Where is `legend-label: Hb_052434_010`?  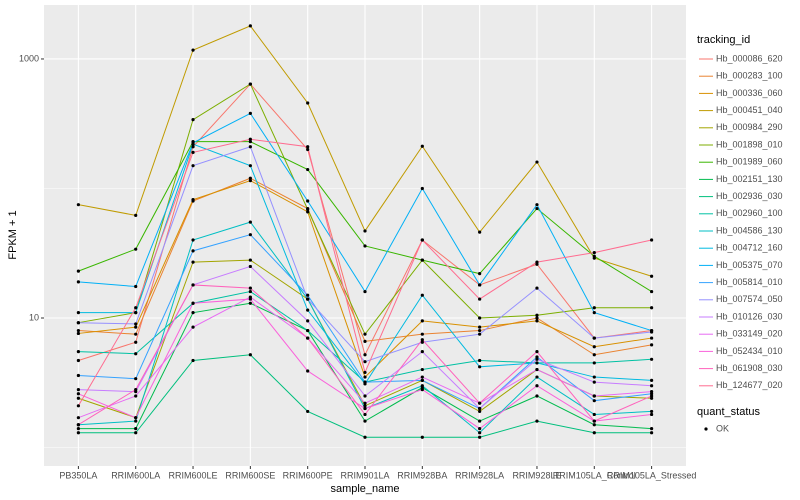 legend-label: Hb_052434_010 is located at coordinates (749, 351).